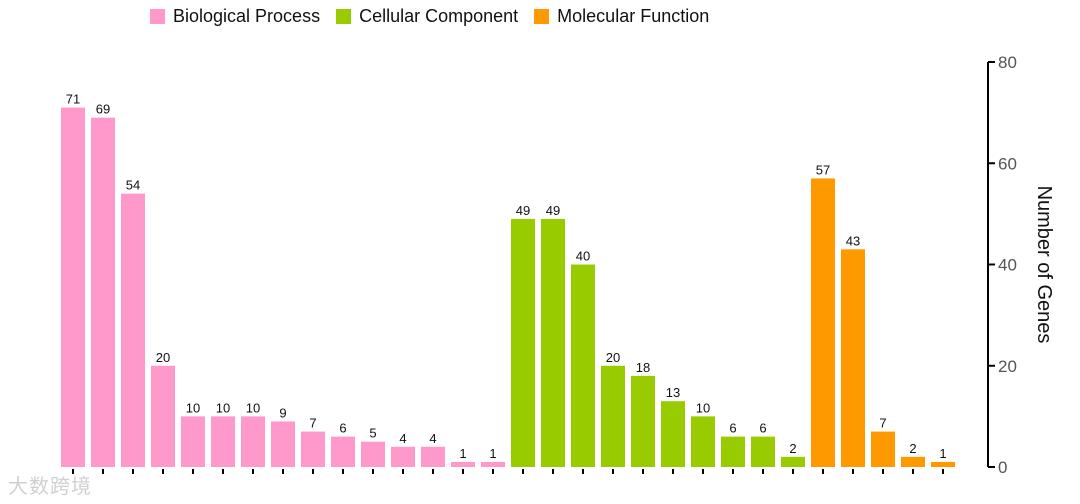  I want to click on legend-label-molecular-function: Molecular Function, so click(633, 16).